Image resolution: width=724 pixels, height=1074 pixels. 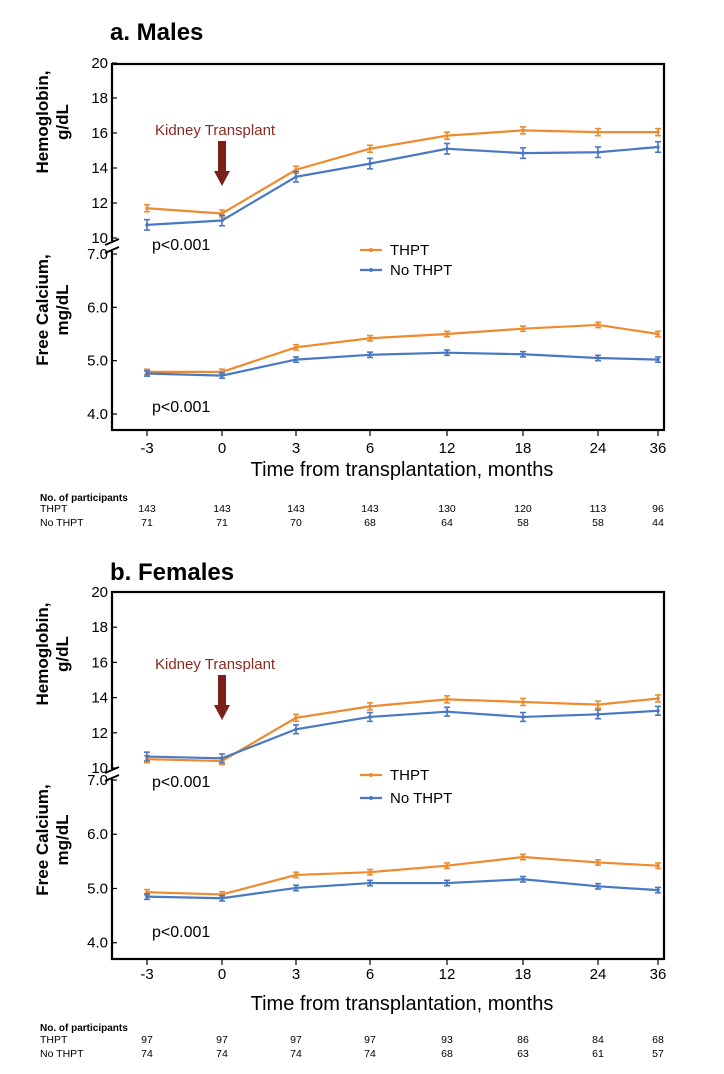 I want to click on participants-no-thpt-count: 64, so click(x=447, y=523).